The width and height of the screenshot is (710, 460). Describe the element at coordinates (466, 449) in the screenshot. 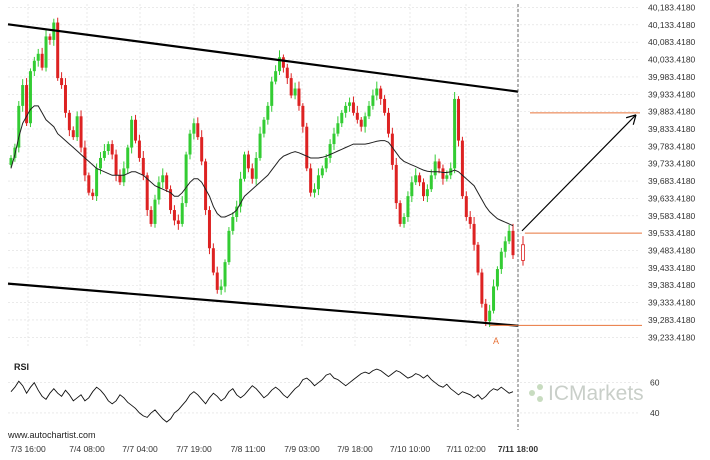

I see `x-tick-label: 7/11 02:00` at that location.